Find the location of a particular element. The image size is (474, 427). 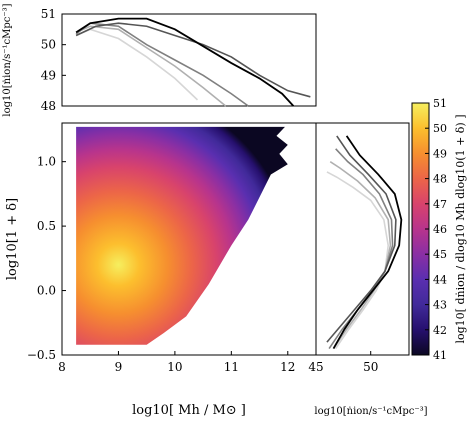

top-y-tick-label: 50 is located at coordinates (48, 45).